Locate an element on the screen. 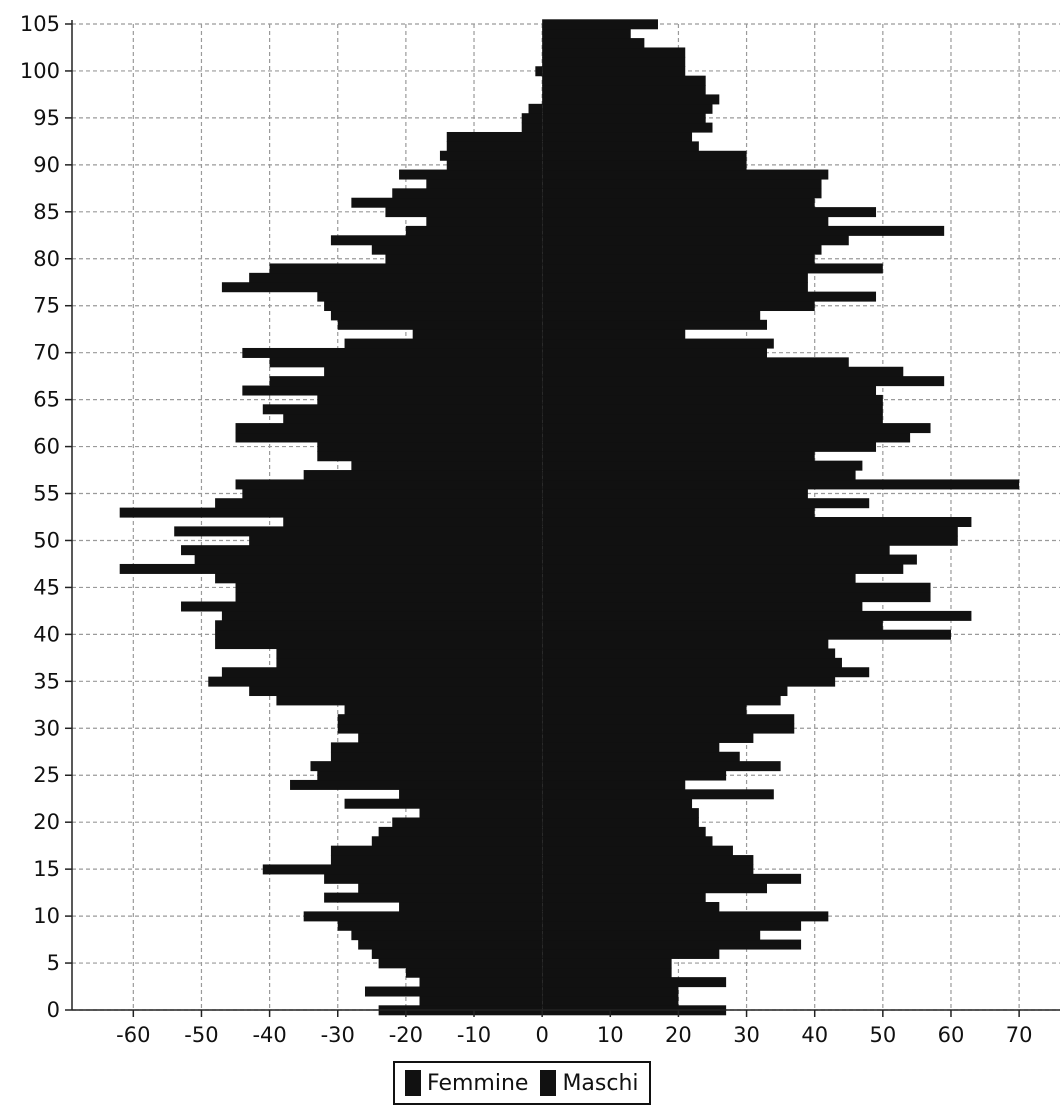 The height and width of the screenshot is (1113, 1060). legend-label-maschi: Maschi is located at coordinates (600, 1083).